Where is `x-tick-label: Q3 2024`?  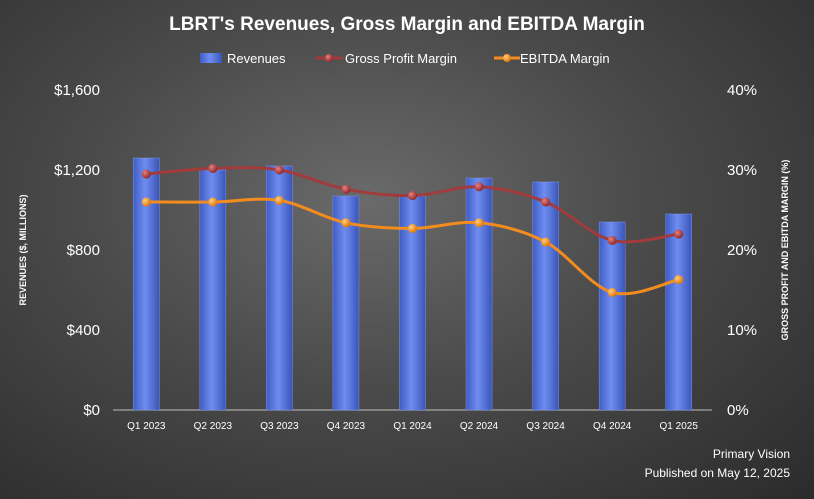
x-tick-label: Q3 2024 is located at coordinates (545, 426).